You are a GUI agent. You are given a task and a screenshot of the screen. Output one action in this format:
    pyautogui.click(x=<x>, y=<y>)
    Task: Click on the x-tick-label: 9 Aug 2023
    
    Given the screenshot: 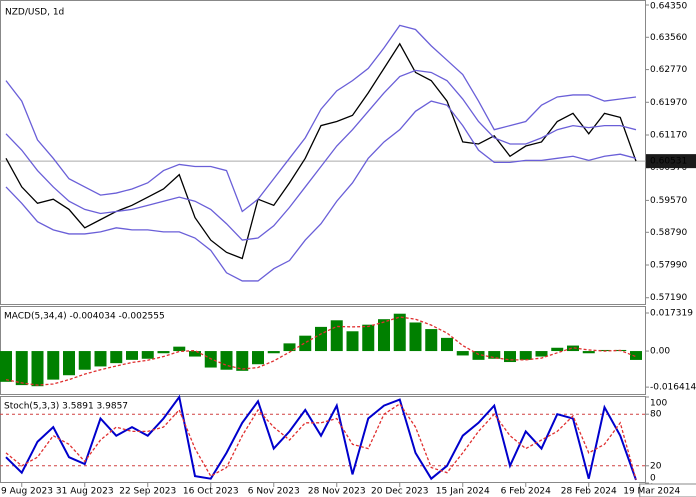 What is the action you would take?
    pyautogui.click(x=27, y=492)
    